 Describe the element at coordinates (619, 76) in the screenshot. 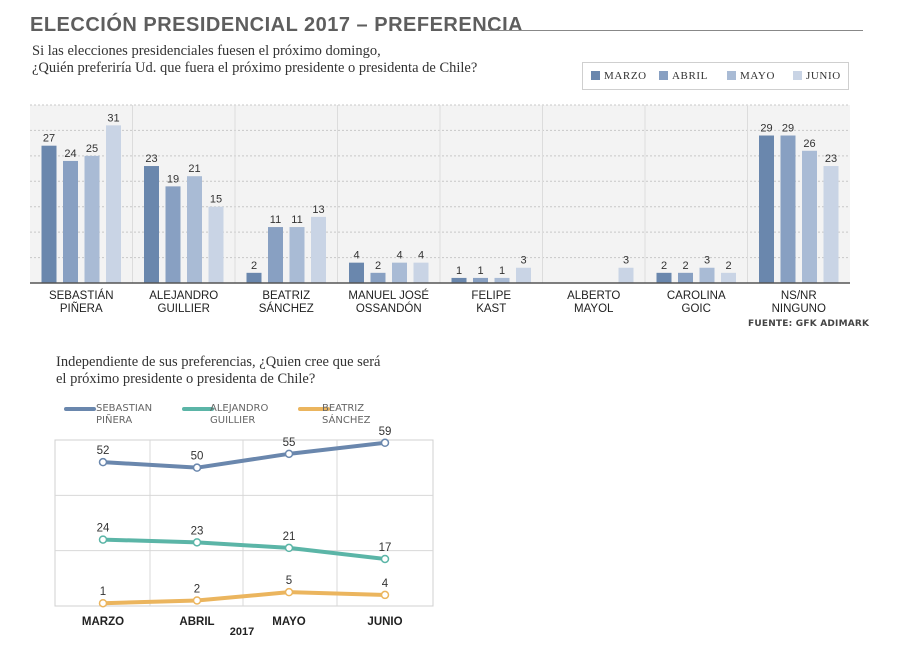

I see `legend-item-marzo: MARZO` at that location.